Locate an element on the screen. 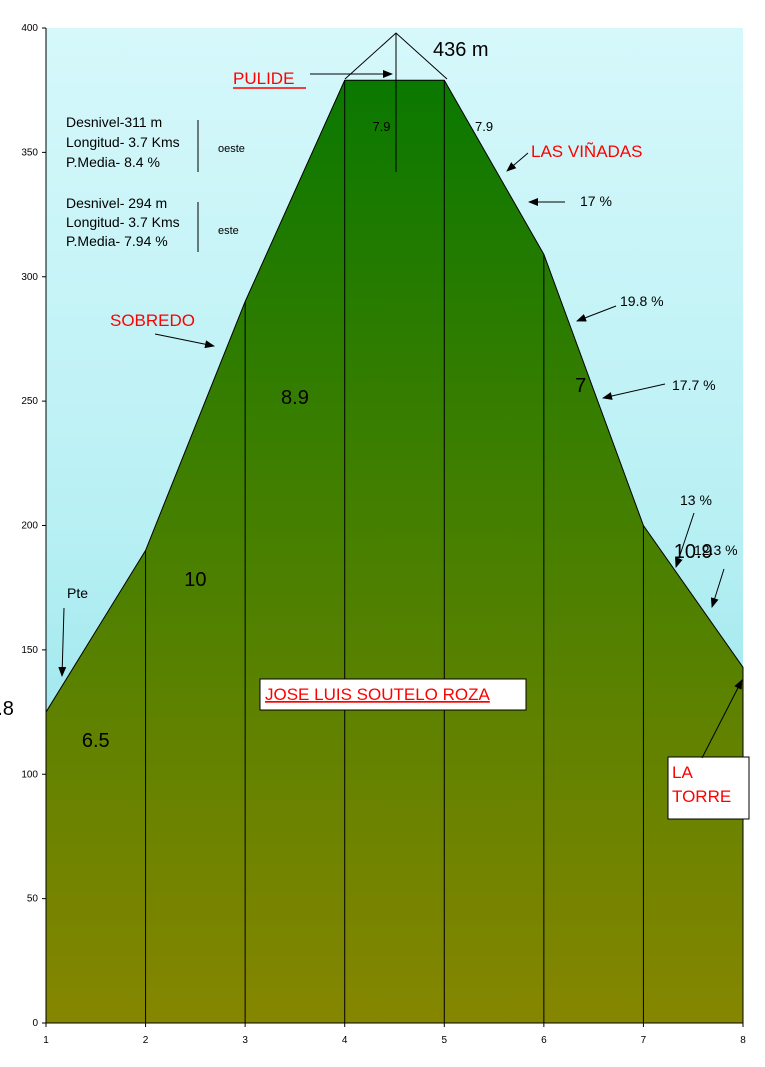 The width and height of the screenshot is (765, 1067). las-vinadas-label: LAS VIÑADAS is located at coordinates (587, 151).